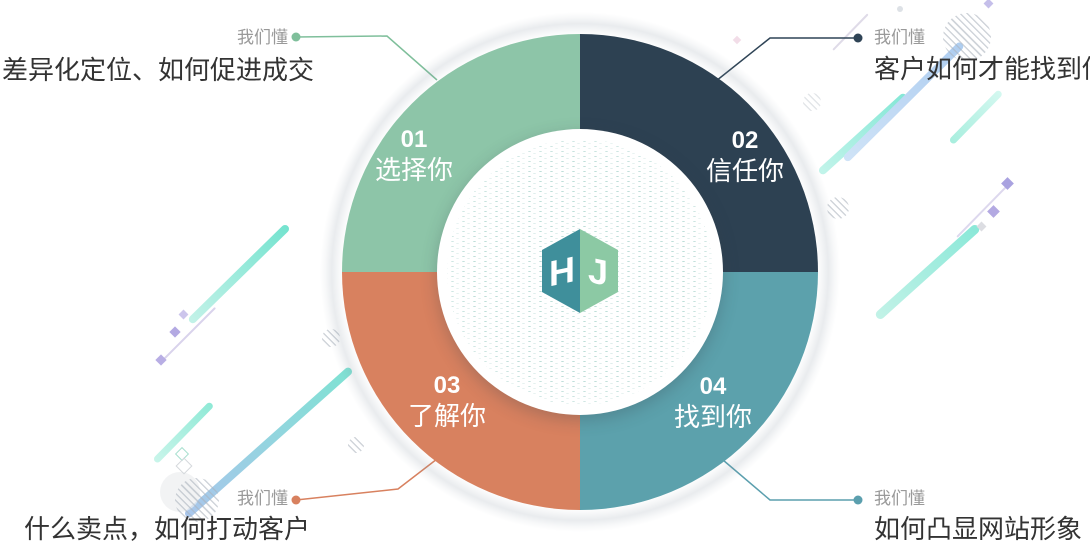 The height and width of the screenshot is (547, 1090). Describe the element at coordinates (296, 500) in the screenshot. I see `callout-dot-bottom-left` at that location.